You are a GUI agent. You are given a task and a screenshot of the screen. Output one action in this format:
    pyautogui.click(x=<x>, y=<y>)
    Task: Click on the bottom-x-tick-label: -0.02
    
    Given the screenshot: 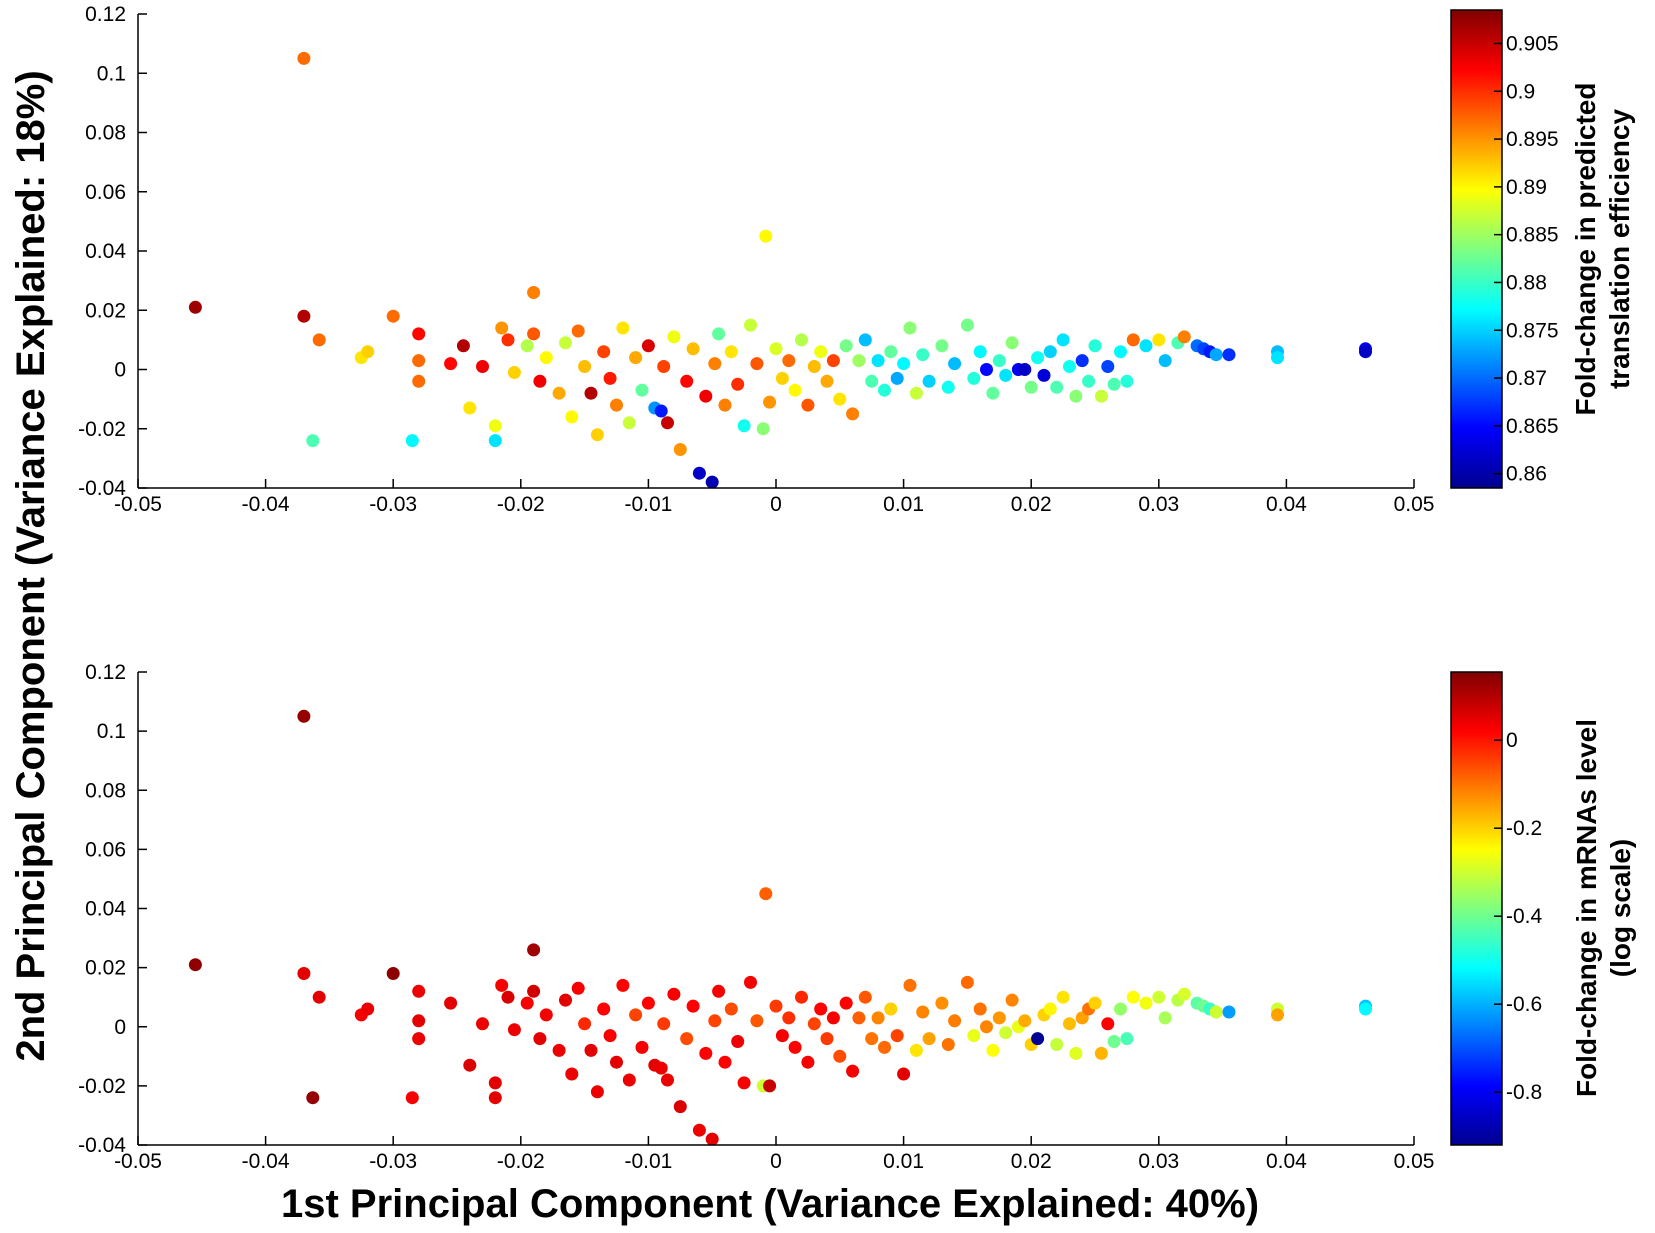 What is the action you would take?
    pyautogui.click(x=521, y=1161)
    